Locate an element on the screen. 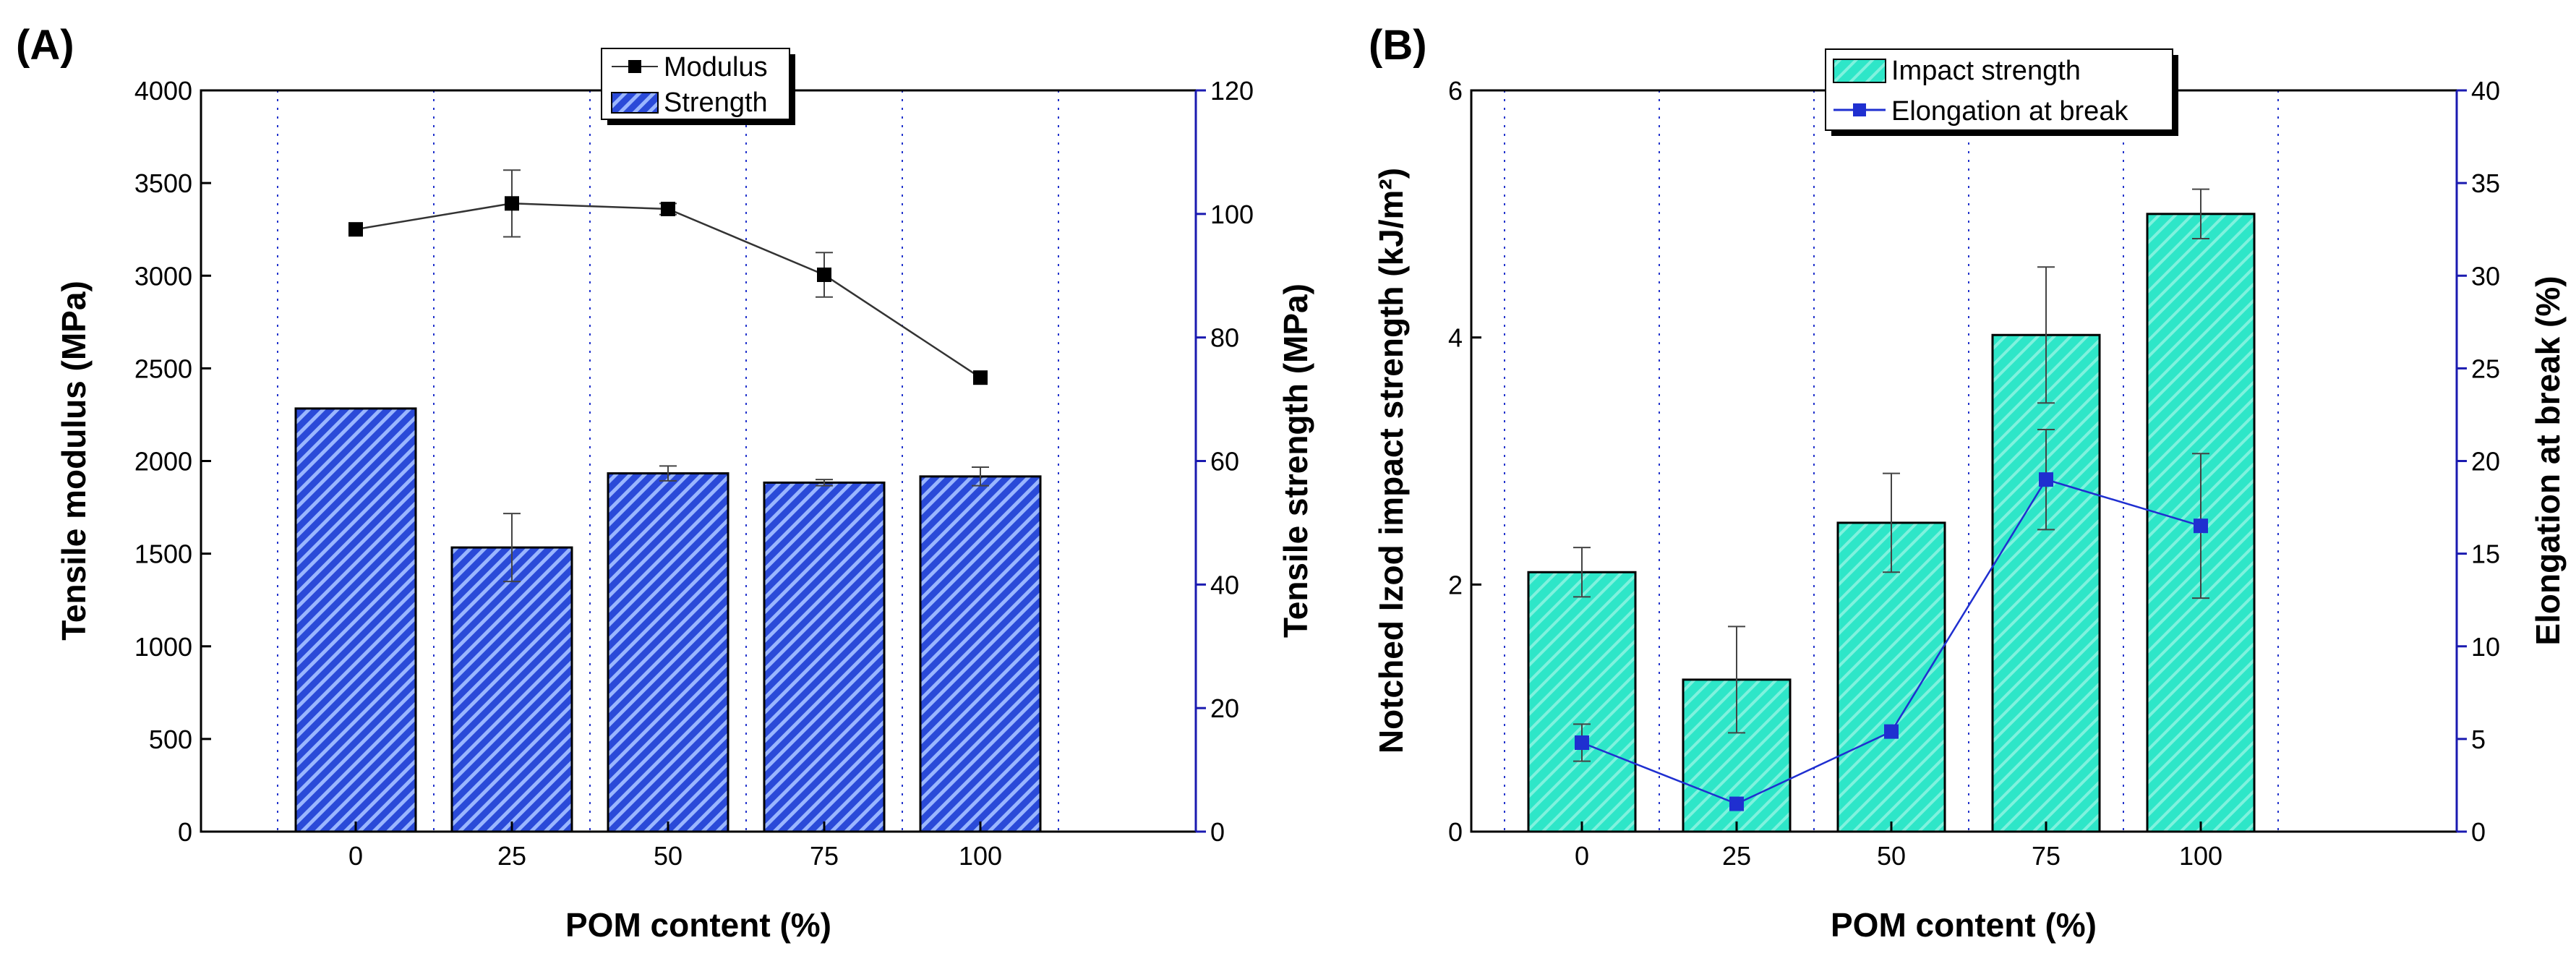 The width and height of the screenshot is (2576, 956). left-axis-tick-label: 500 is located at coordinates (170, 739).